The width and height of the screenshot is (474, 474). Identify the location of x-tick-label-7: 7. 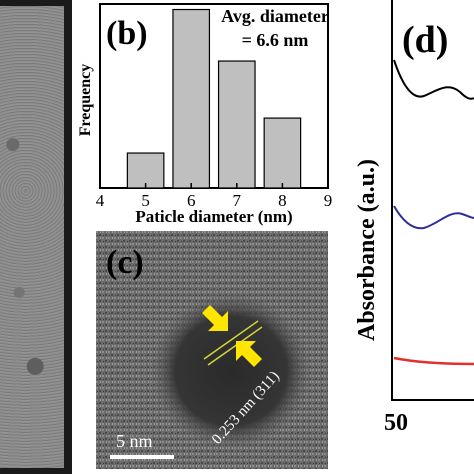
(237, 200).